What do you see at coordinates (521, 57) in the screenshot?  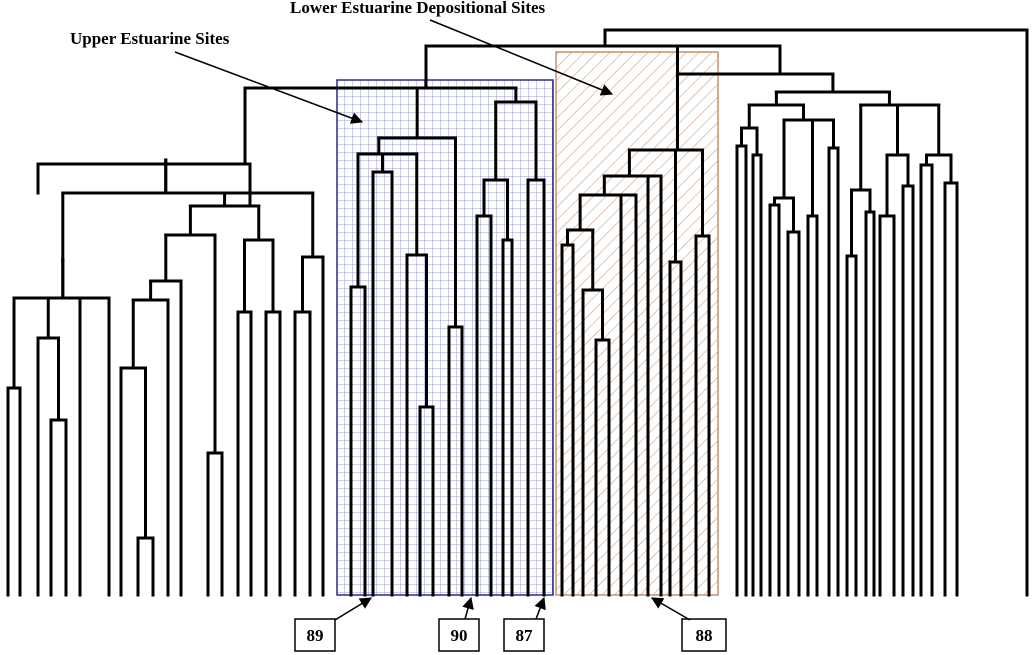 I see `lower-estuarine-arrow` at bounding box center [521, 57].